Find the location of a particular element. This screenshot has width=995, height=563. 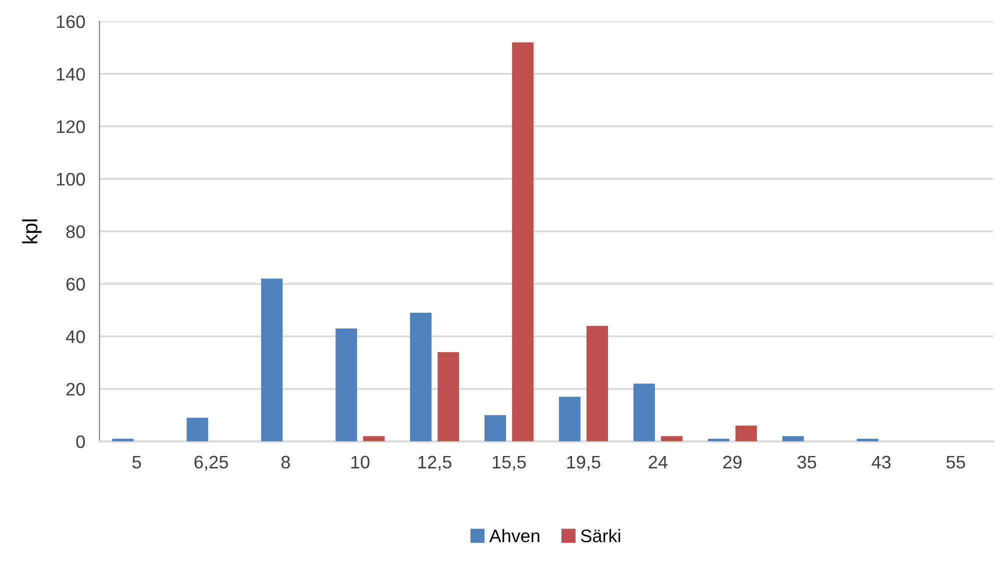

legend-label: Ahven is located at coordinates (514, 535).